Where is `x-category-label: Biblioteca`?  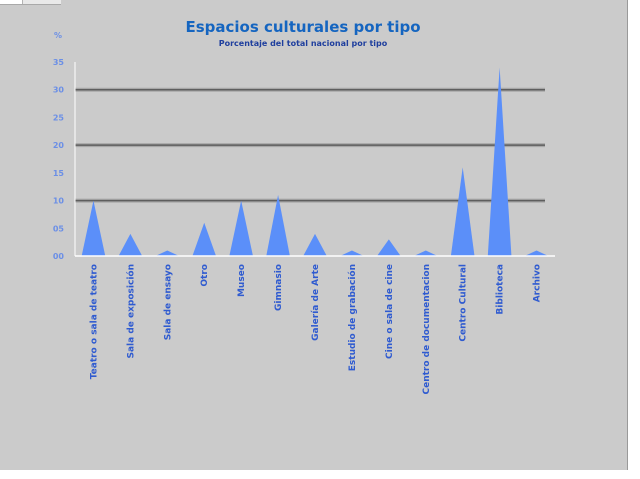 x-category-label: Biblioteca is located at coordinates (501, 289).